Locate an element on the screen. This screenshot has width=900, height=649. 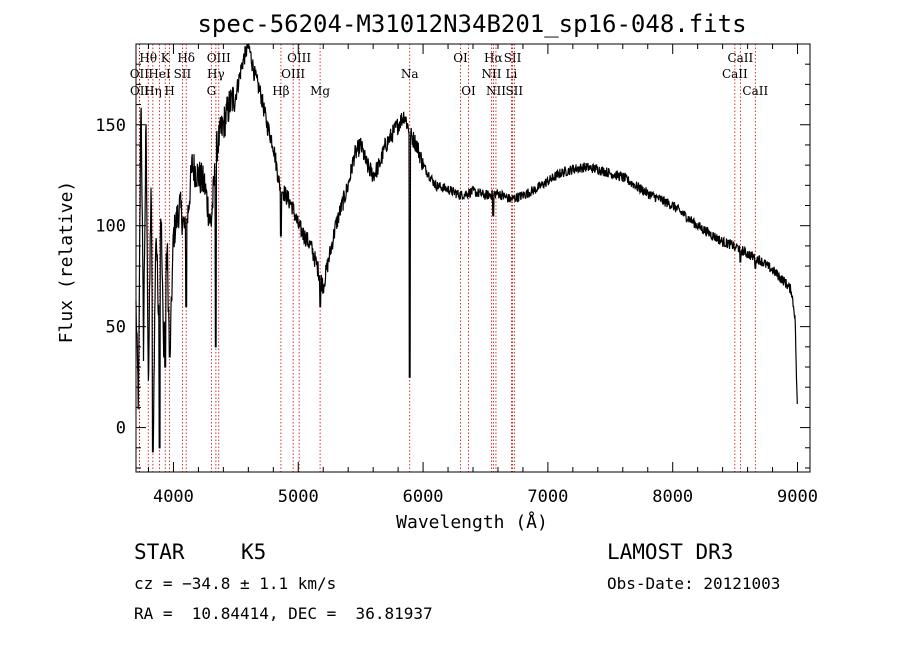
x-tick-label: 8000 is located at coordinates (672, 497).